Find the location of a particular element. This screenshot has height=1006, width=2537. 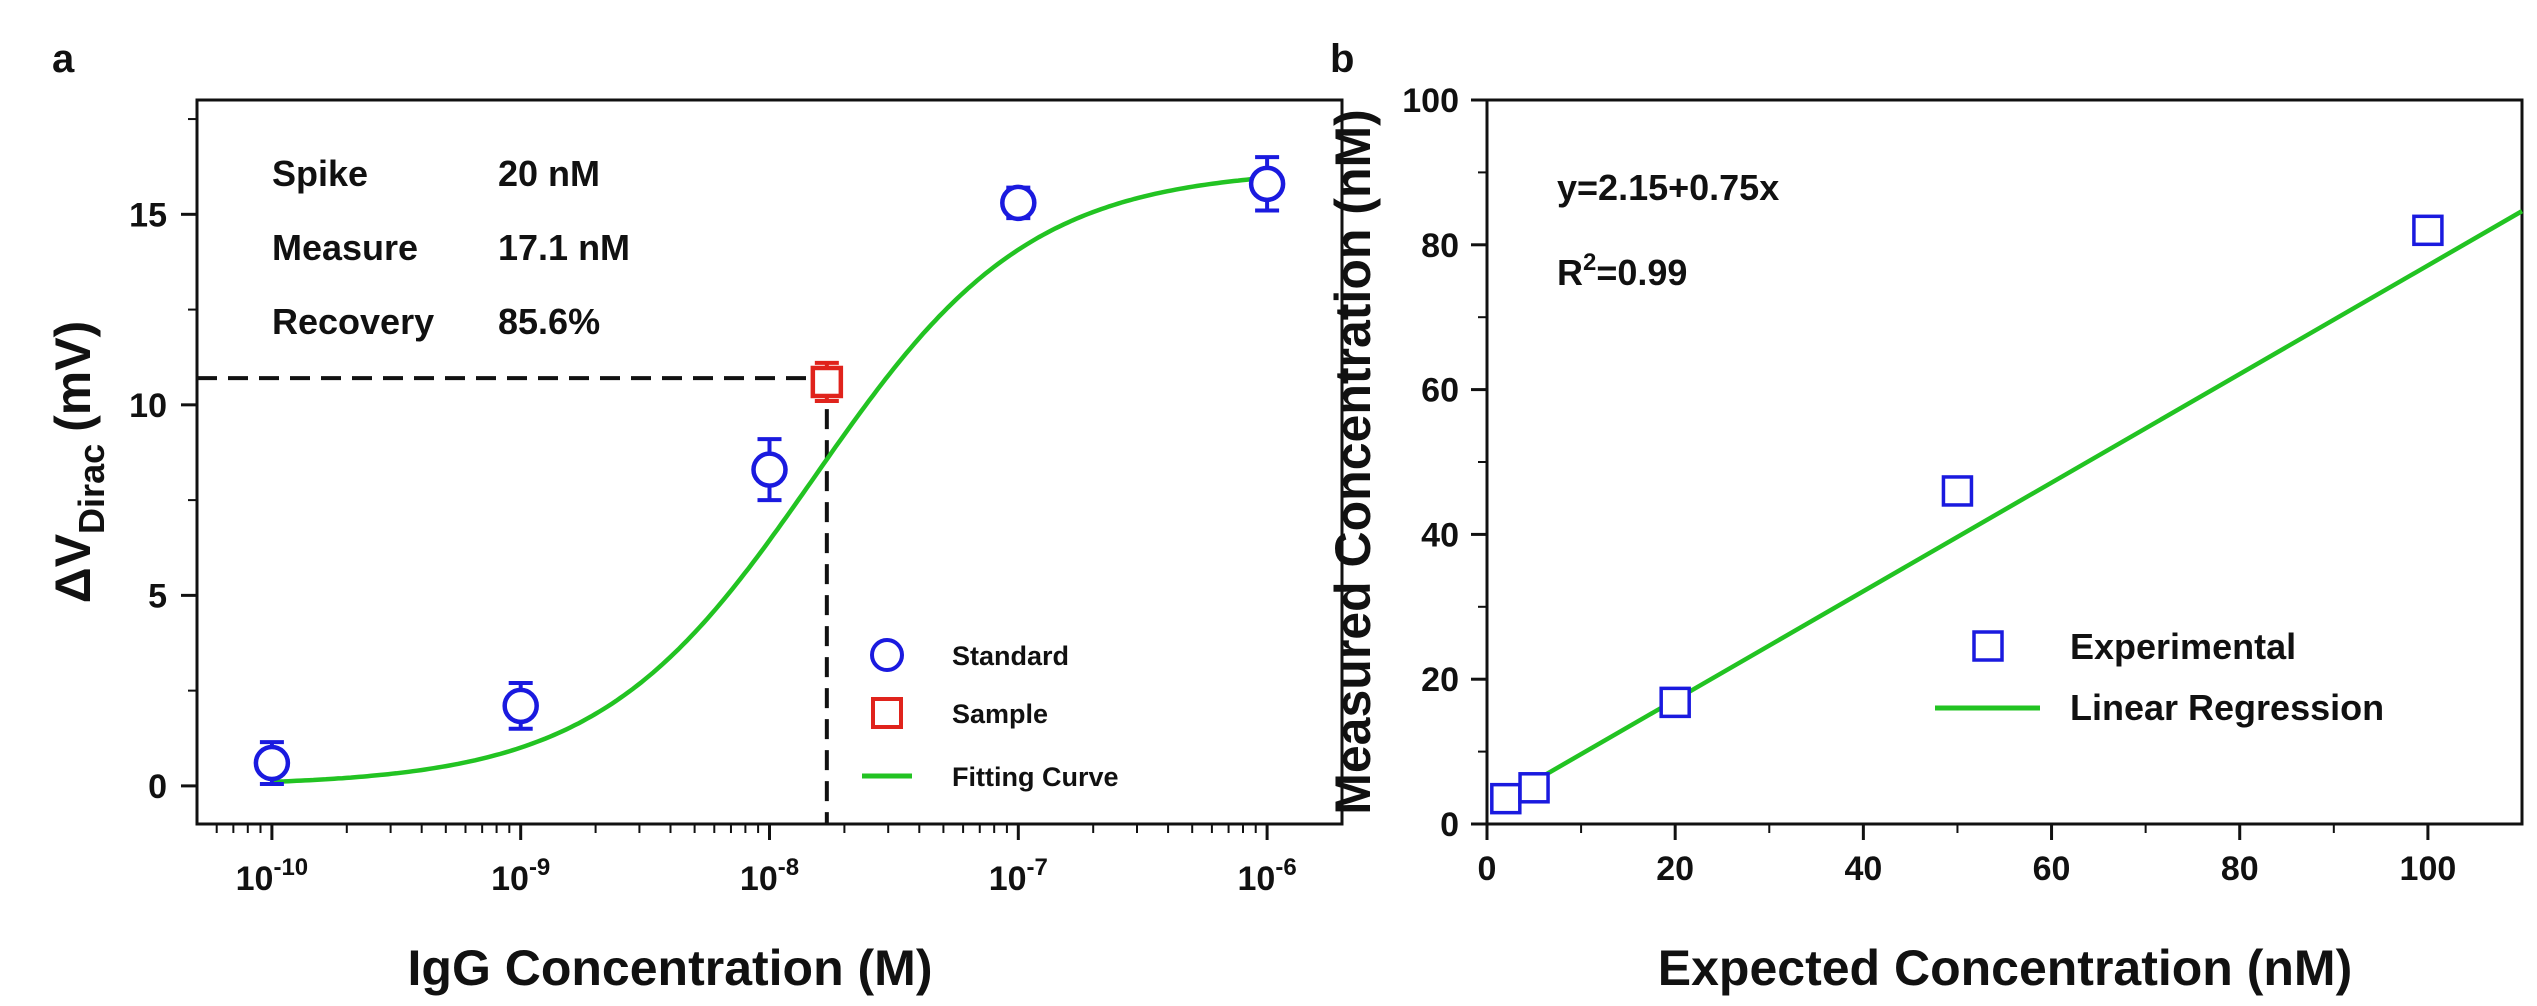

x-tick-label: 40 is located at coordinates (1863, 869).